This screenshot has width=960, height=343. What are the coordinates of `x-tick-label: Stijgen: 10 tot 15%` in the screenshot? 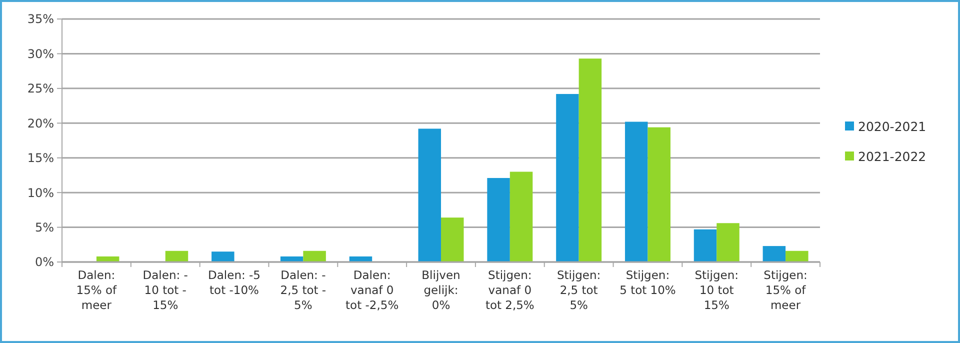 It's located at (716, 290).